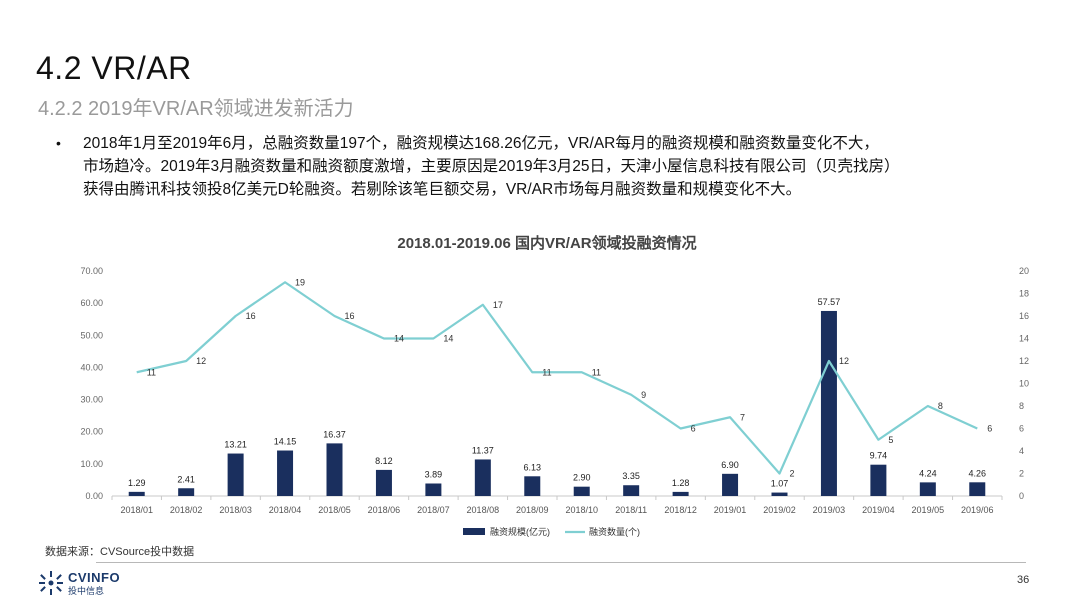 This screenshot has width=1080, height=608. I want to click on x-axis-tick-label: 2019/02, so click(779, 510).